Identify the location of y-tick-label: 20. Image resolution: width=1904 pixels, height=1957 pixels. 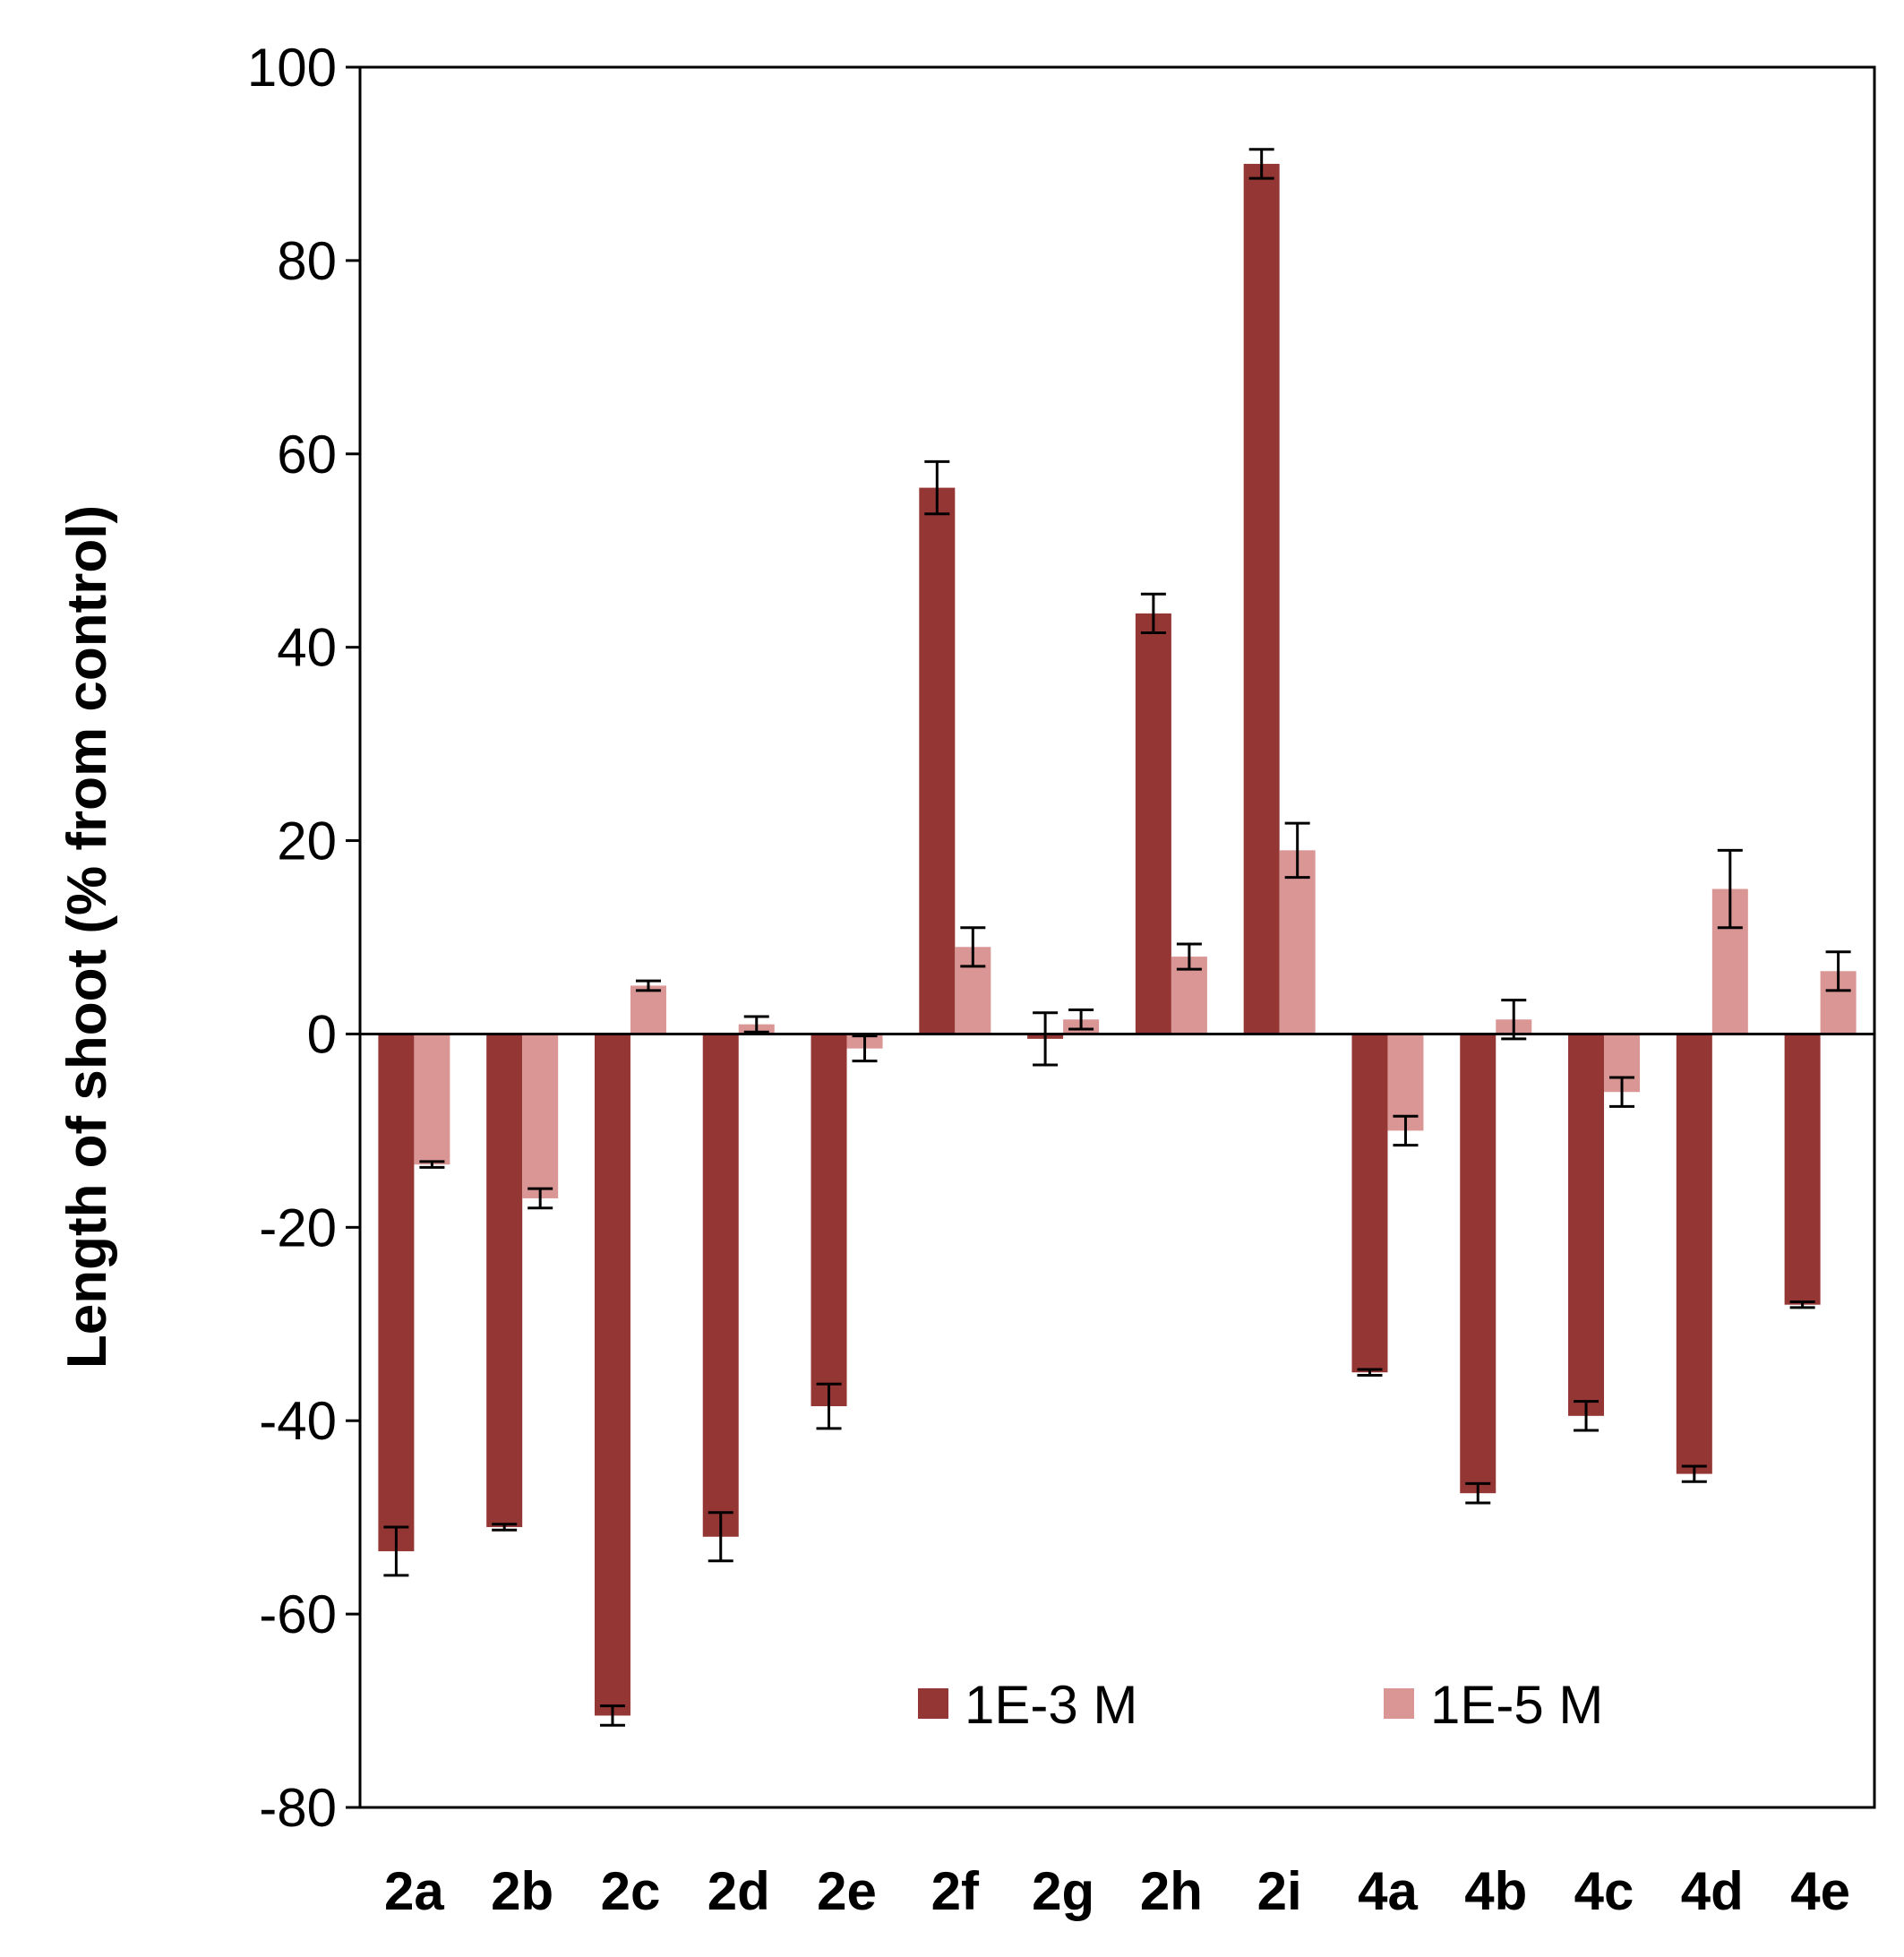
(307, 841).